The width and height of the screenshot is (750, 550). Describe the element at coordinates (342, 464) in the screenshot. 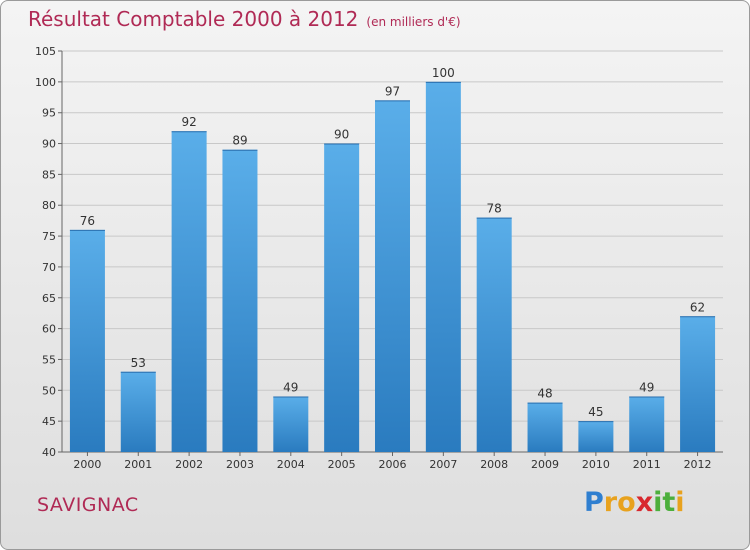

I see `x-tick-label: 2005` at that location.